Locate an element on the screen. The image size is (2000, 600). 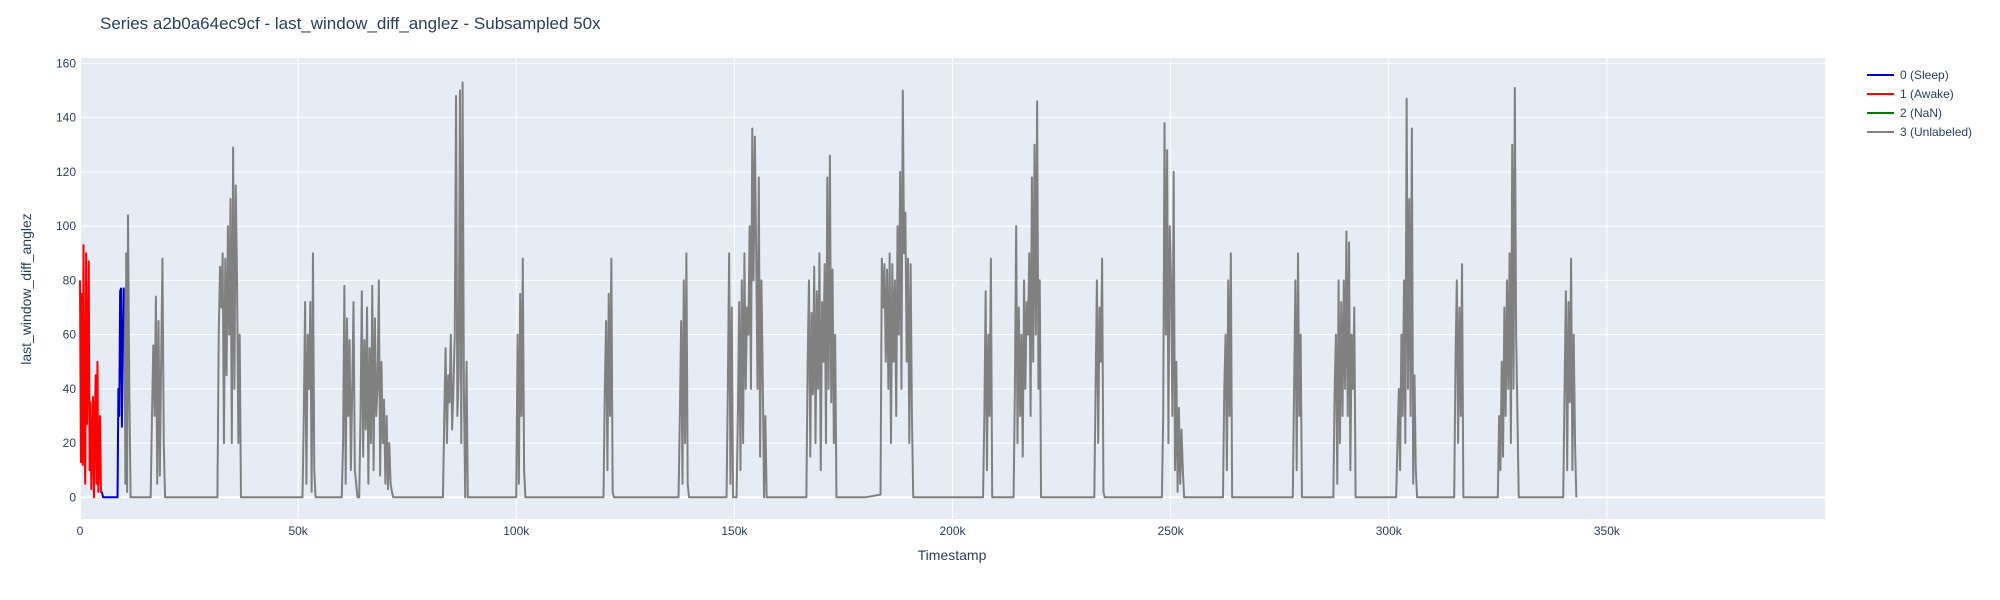
legend-item-1: 1 (Awake) is located at coordinates (1910, 94).